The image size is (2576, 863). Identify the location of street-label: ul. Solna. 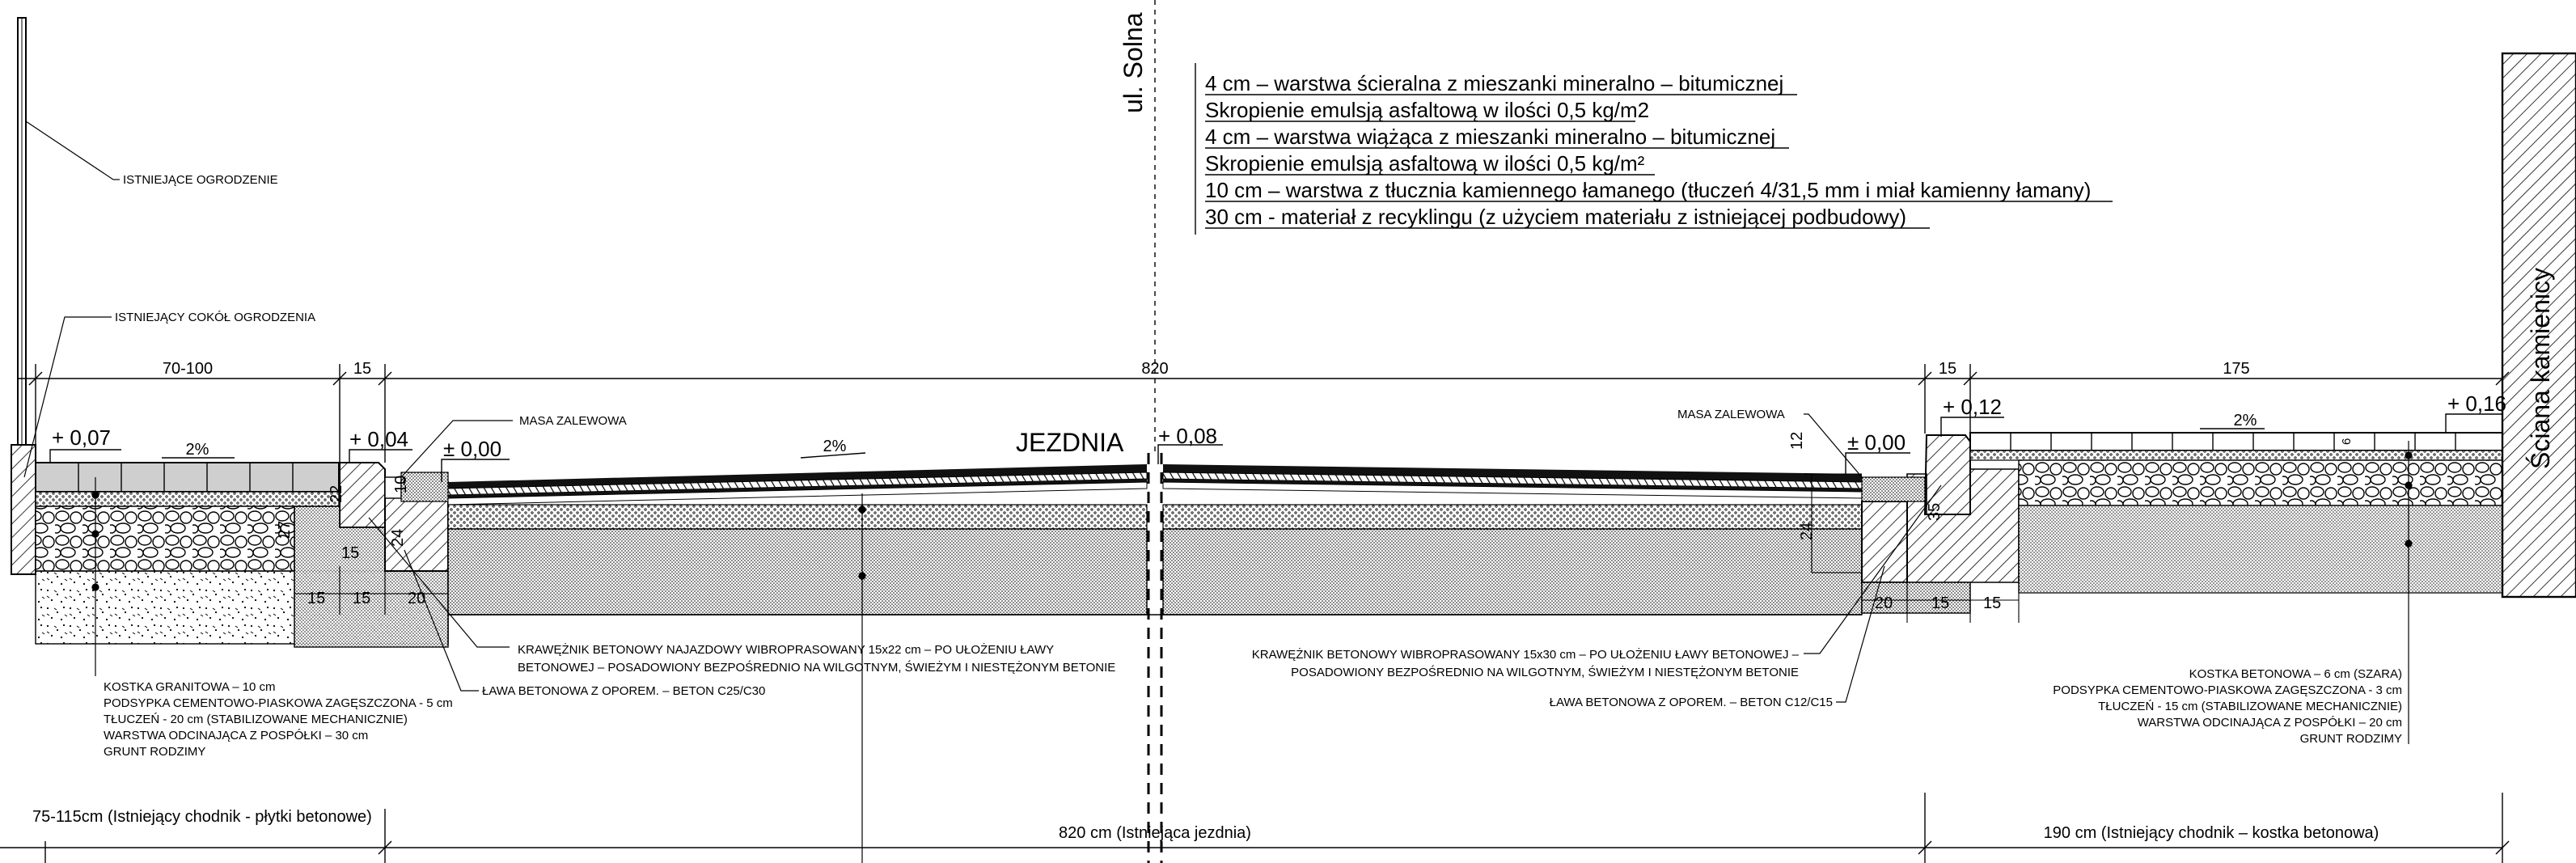
(1133, 62).